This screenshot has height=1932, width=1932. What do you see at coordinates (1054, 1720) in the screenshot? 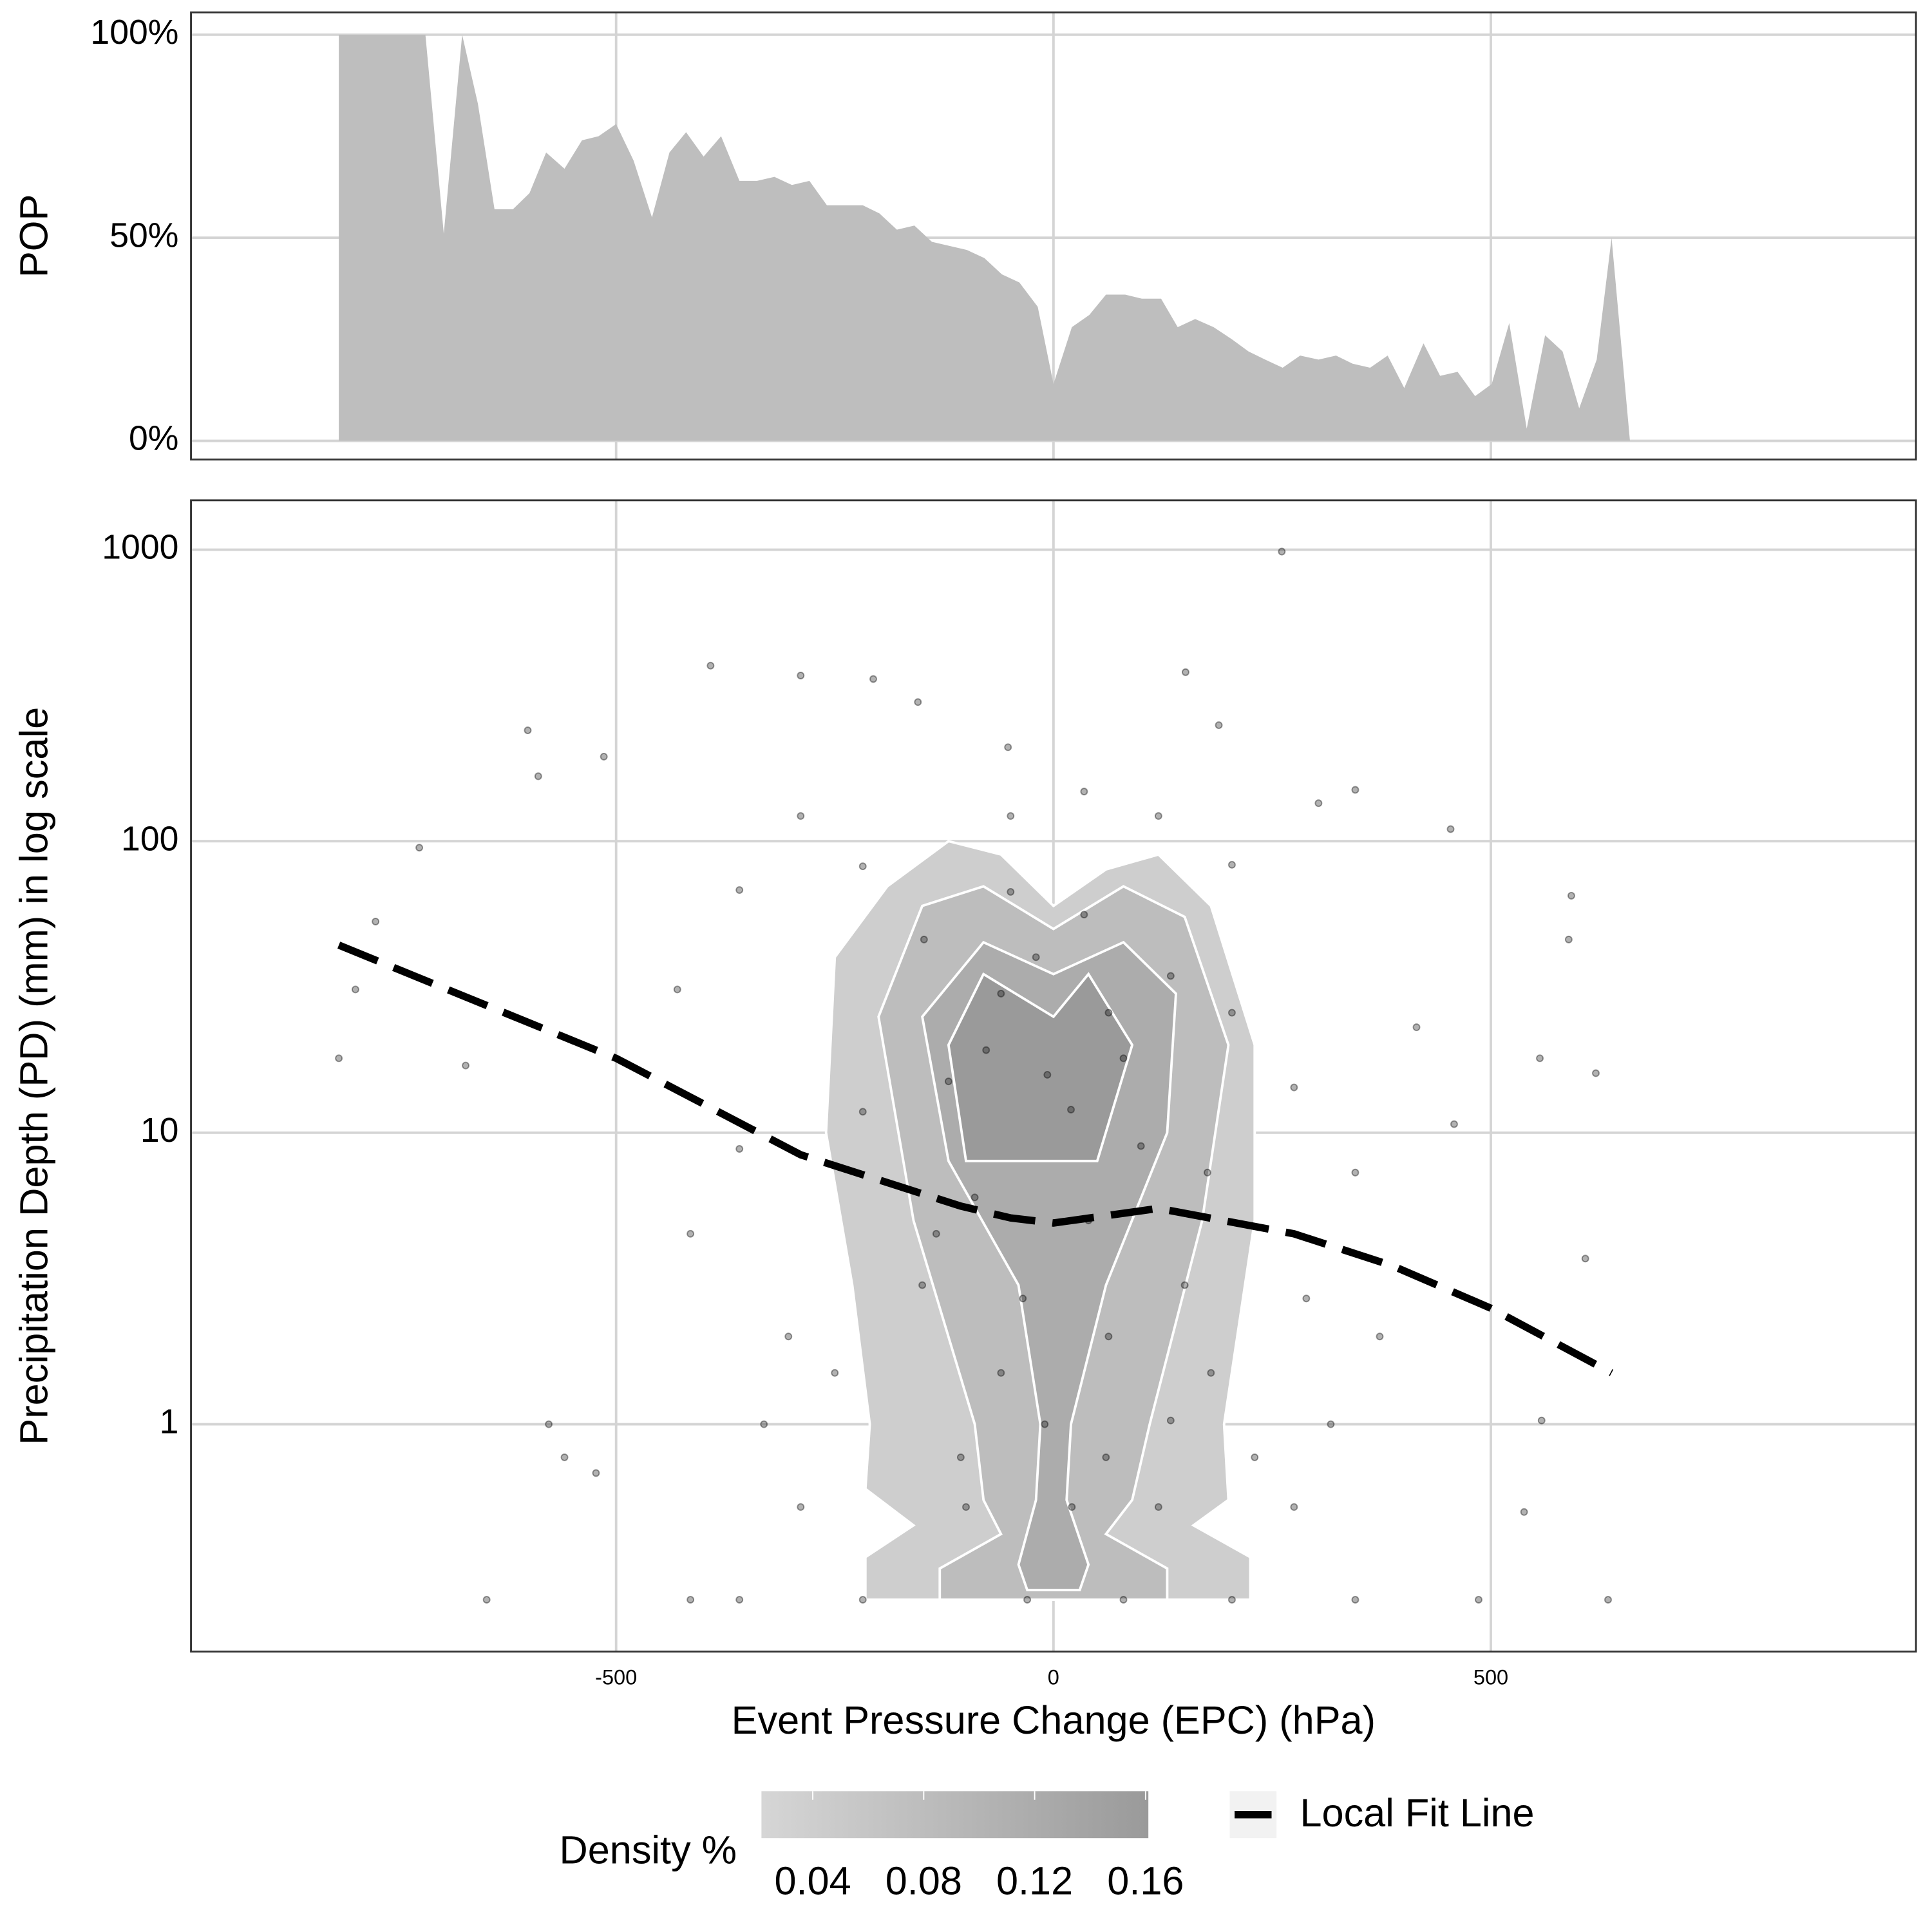
I see `x-axis-title: Event Pressure Change (EPC) (hPa)` at bounding box center [1054, 1720].